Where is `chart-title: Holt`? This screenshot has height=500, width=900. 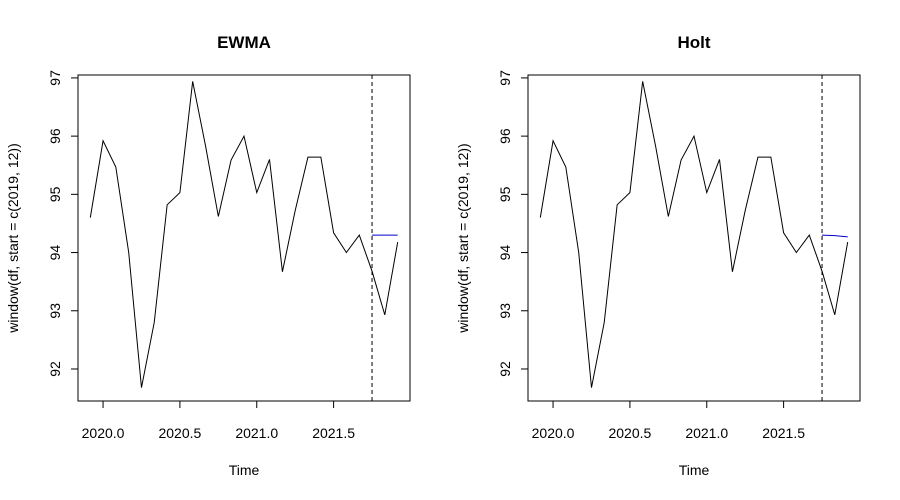 chart-title: Holt is located at coordinates (693, 42).